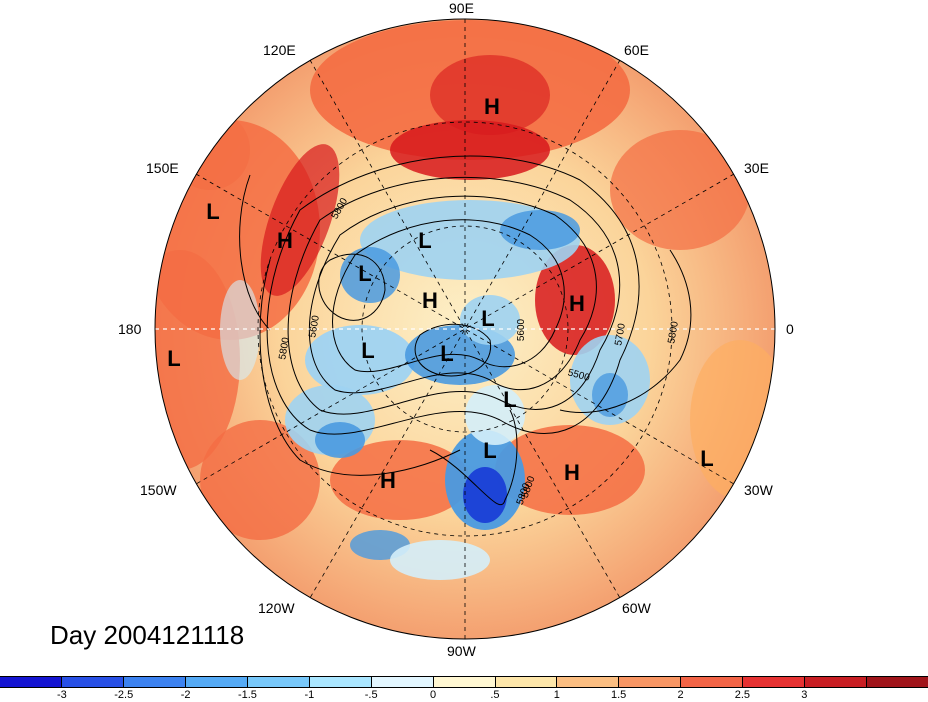  What do you see at coordinates (636, 50) in the screenshot?
I see `lon-label-60e: 60E` at bounding box center [636, 50].